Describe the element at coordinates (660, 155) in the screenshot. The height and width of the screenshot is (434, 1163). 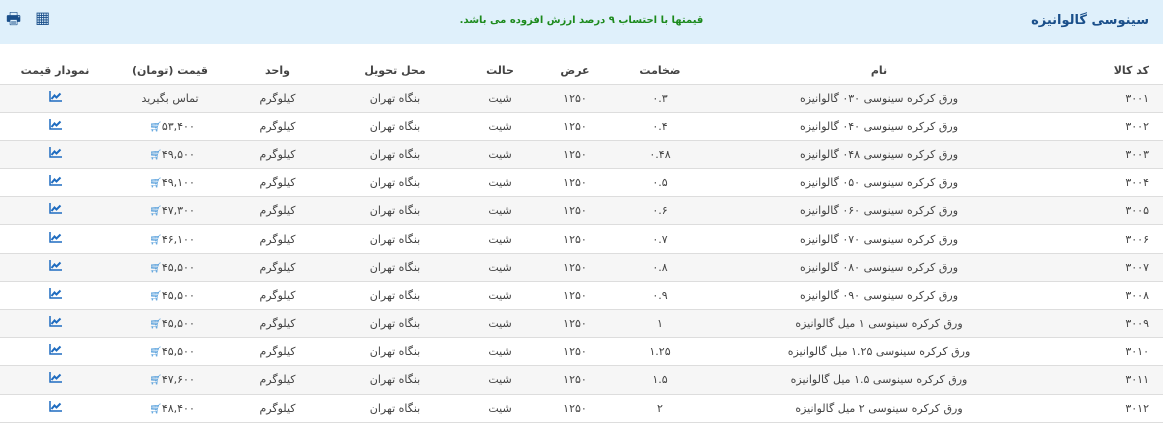
I see `cell-thickness: ۰.۴۸` at that location.